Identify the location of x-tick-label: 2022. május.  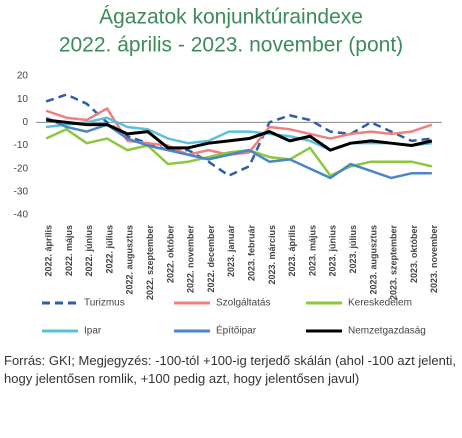
(69, 250).